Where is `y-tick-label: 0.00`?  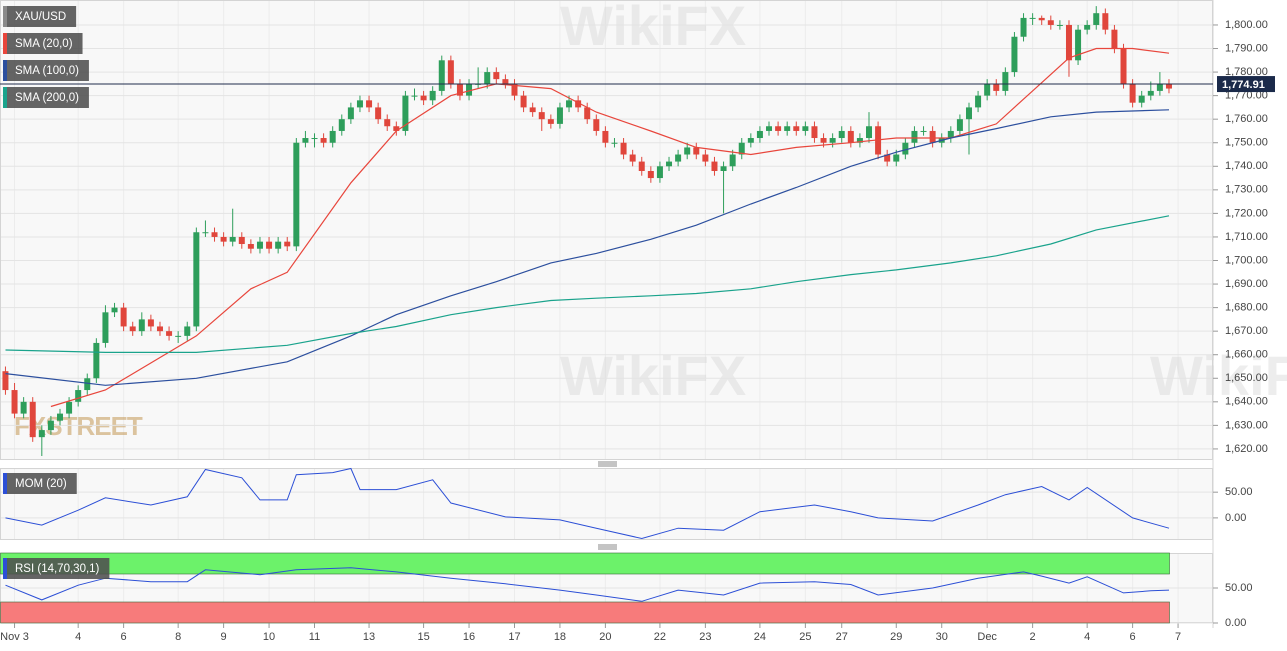
y-tick-label: 0.00 is located at coordinates (1235, 518).